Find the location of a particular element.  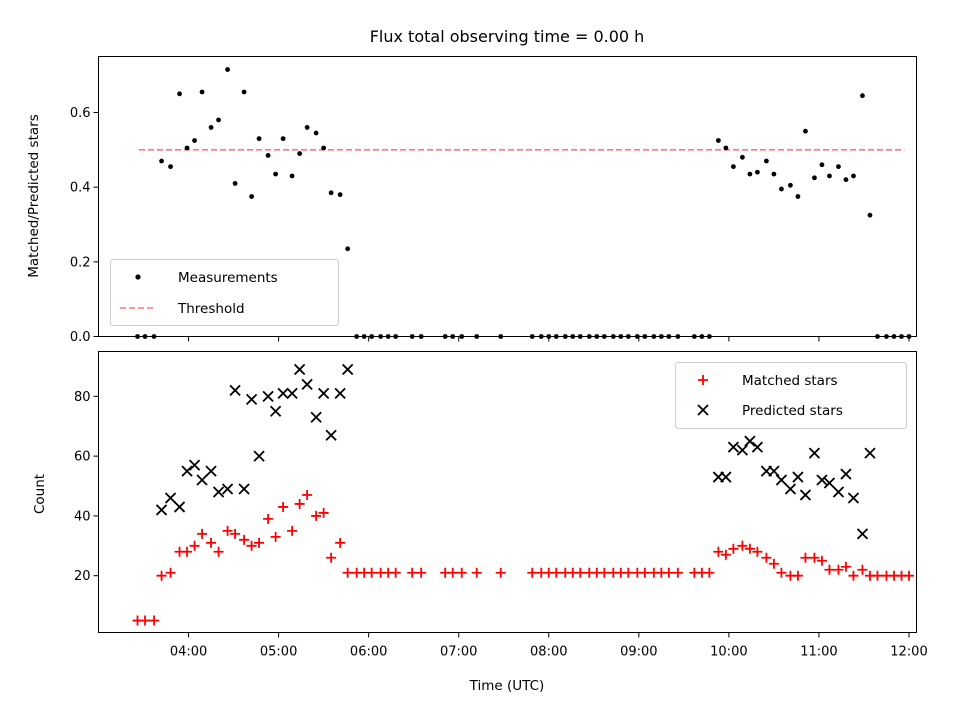

count-x-tick-label: 07:00 is located at coordinates (458, 652).